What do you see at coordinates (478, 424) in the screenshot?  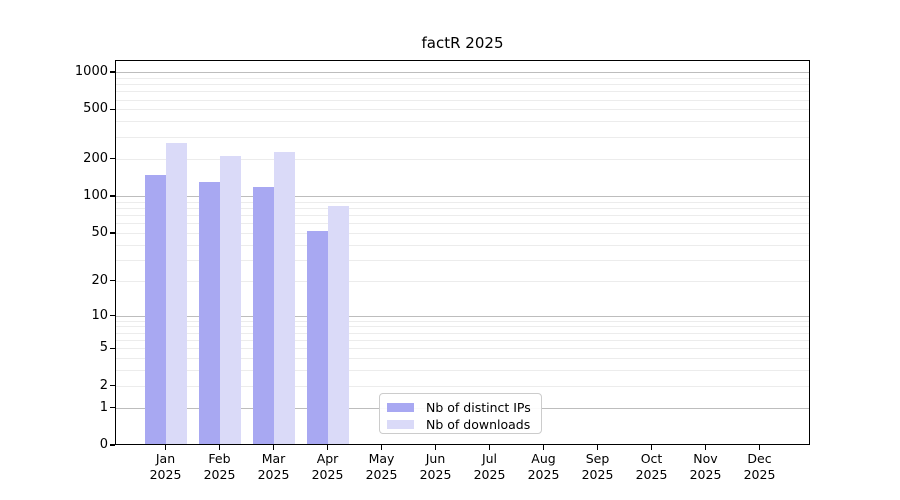 I see `legend-label-downloads: Nb of downloads` at bounding box center [478, 424].